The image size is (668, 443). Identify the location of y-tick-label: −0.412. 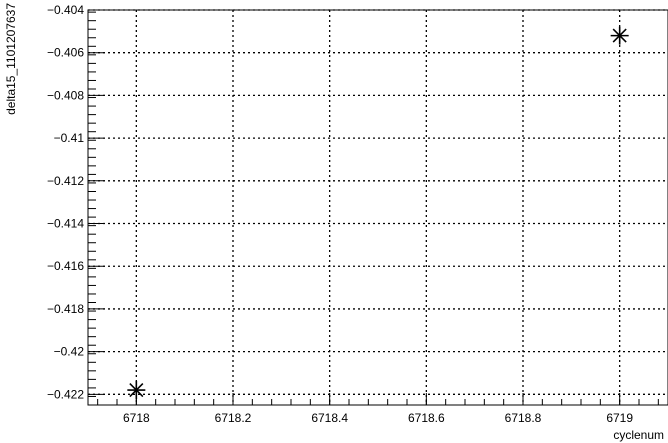
(65, 181).